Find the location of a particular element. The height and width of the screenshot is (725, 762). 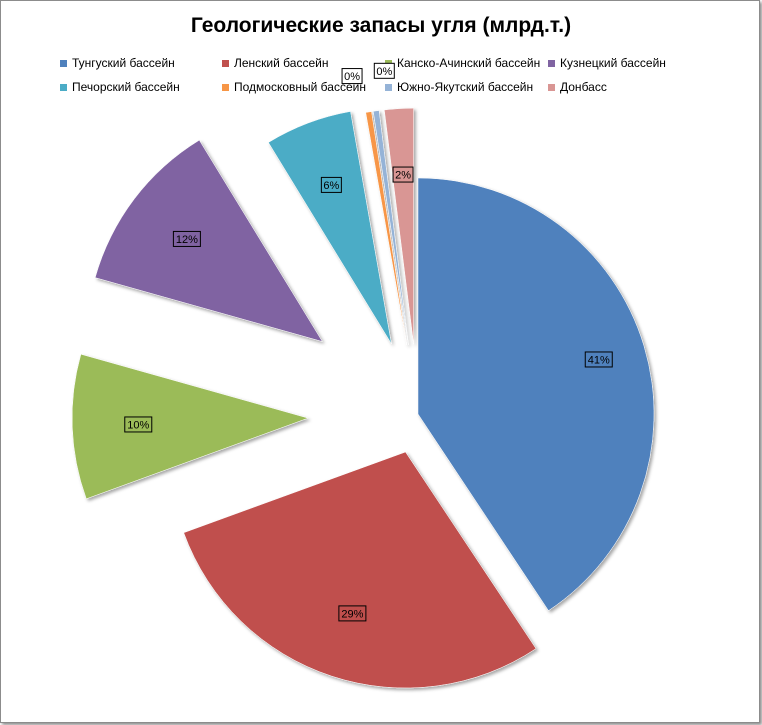

legend-label: Тунгуский бассейн is located at coordinates (123, 63).